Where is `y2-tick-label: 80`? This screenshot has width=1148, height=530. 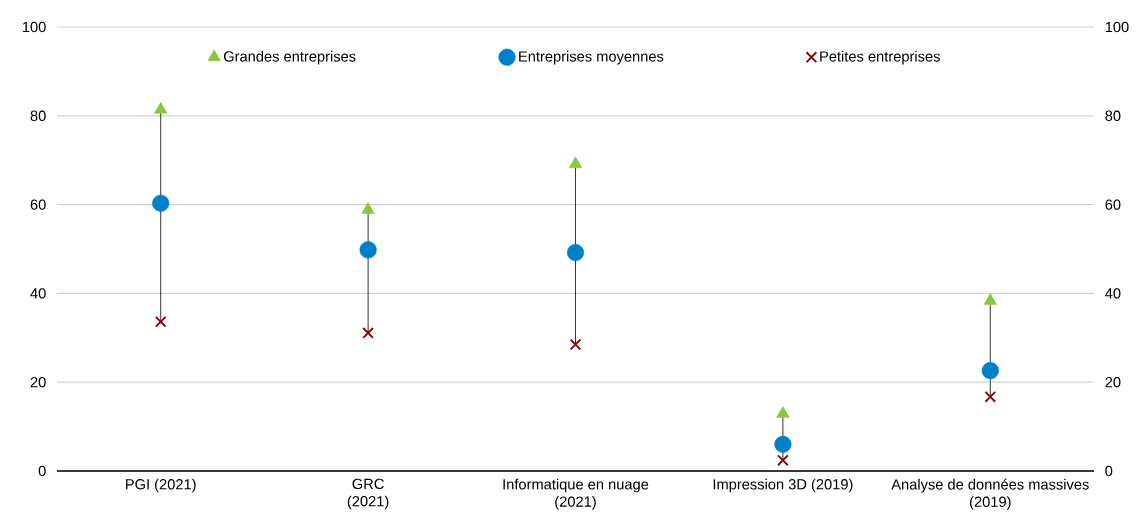
y2-tick-label: 80 is located at coordinates (1113, 115).